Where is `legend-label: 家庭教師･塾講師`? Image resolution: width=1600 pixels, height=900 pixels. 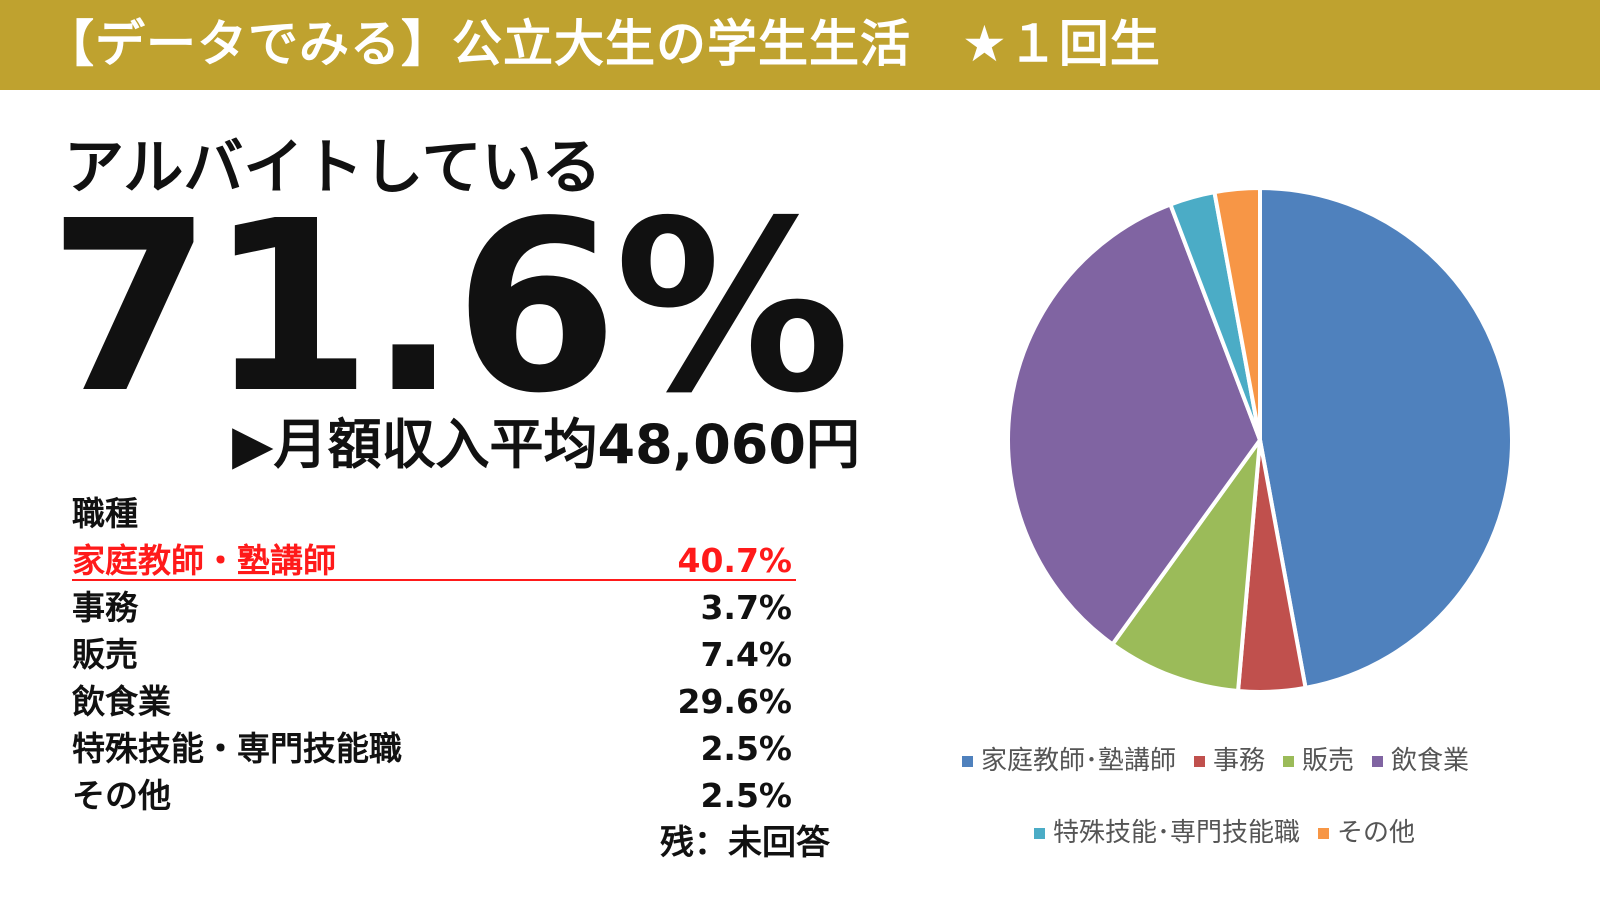
legend-label: 家庭教師･塾講師 is located at coordinates (1079, 761).